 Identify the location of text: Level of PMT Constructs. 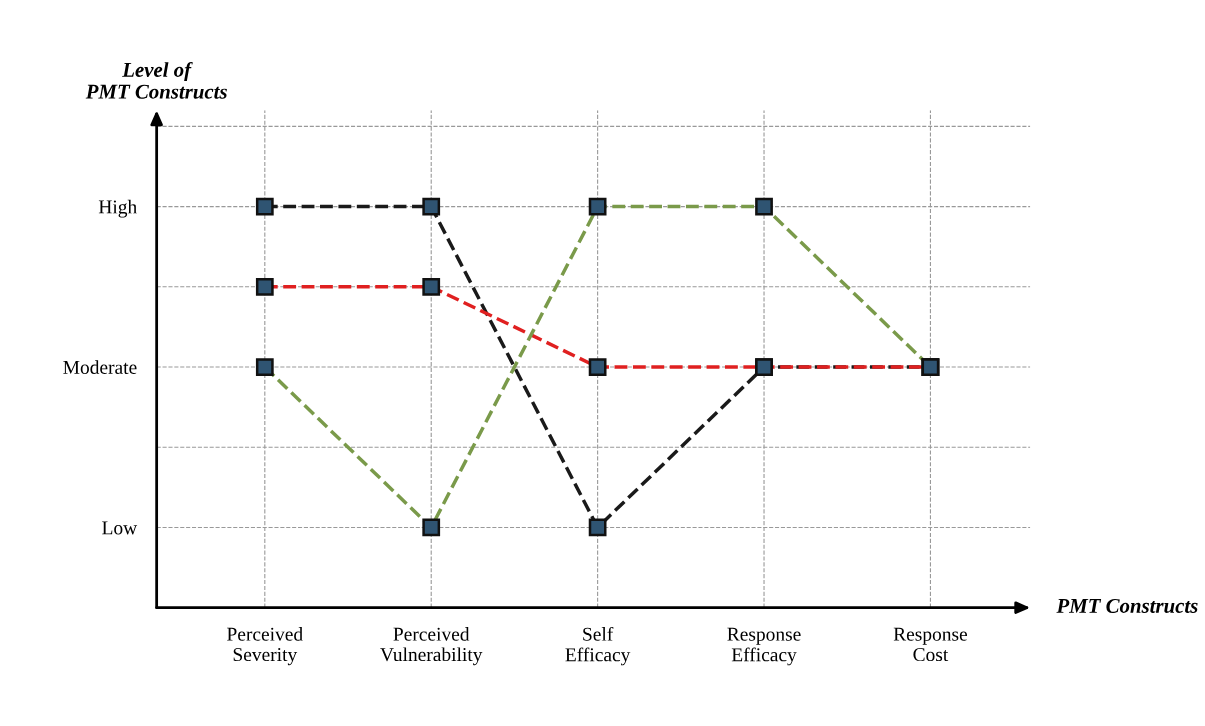
(156, 80).